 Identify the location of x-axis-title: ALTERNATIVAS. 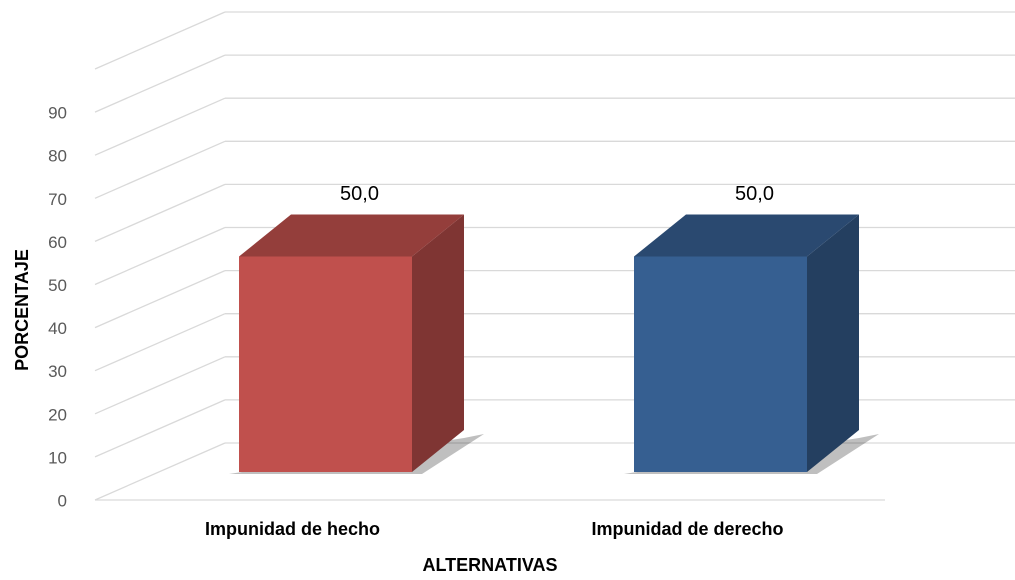
(490, 565).